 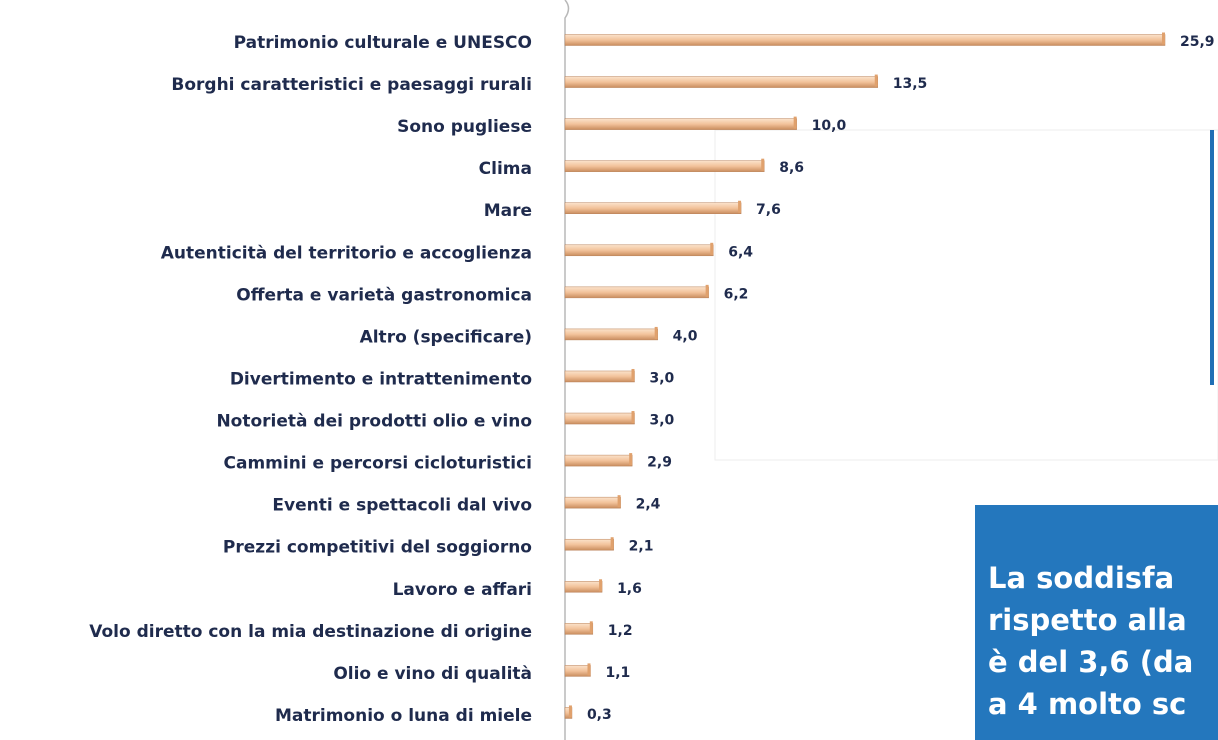 What do you see at coordinates (648, 505) in the screenshot?
I see `value-label: 2,4` at bounding box center [648, 505].